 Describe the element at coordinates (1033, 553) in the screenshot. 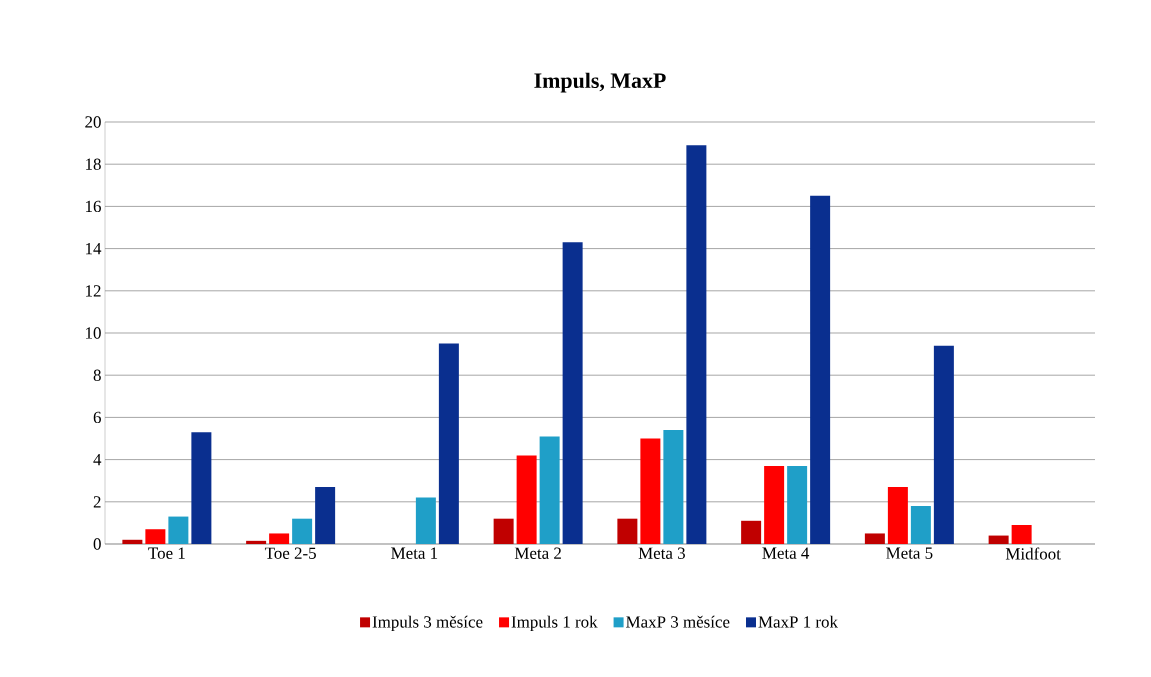

I see `x-tick-label: Midfoot` at that location.